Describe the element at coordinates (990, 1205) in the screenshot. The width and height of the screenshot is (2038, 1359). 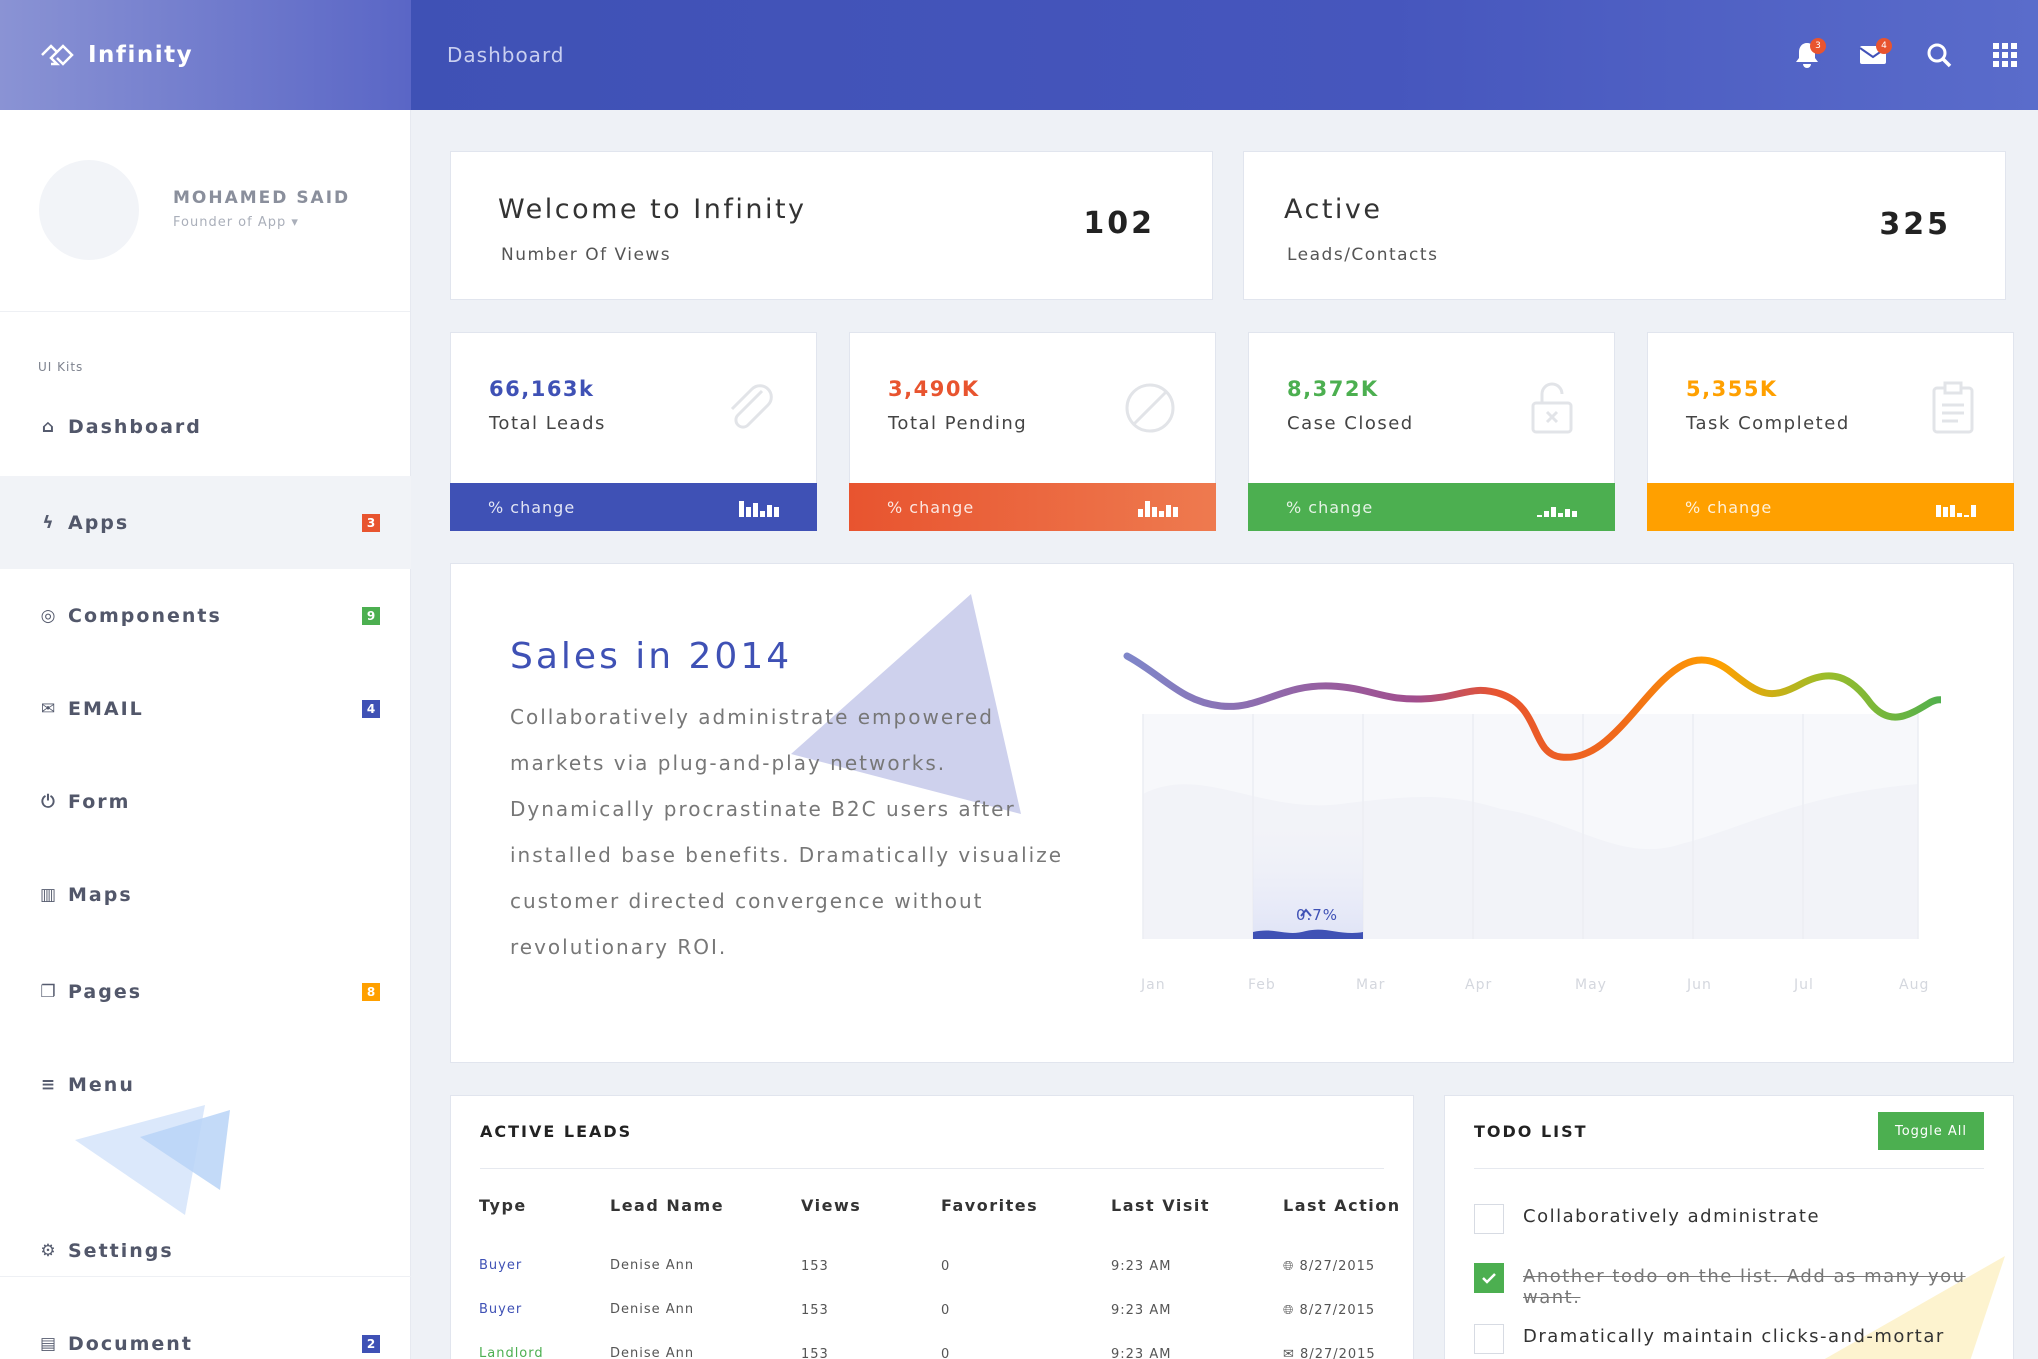
I see `column-header: Favorites` at that location.